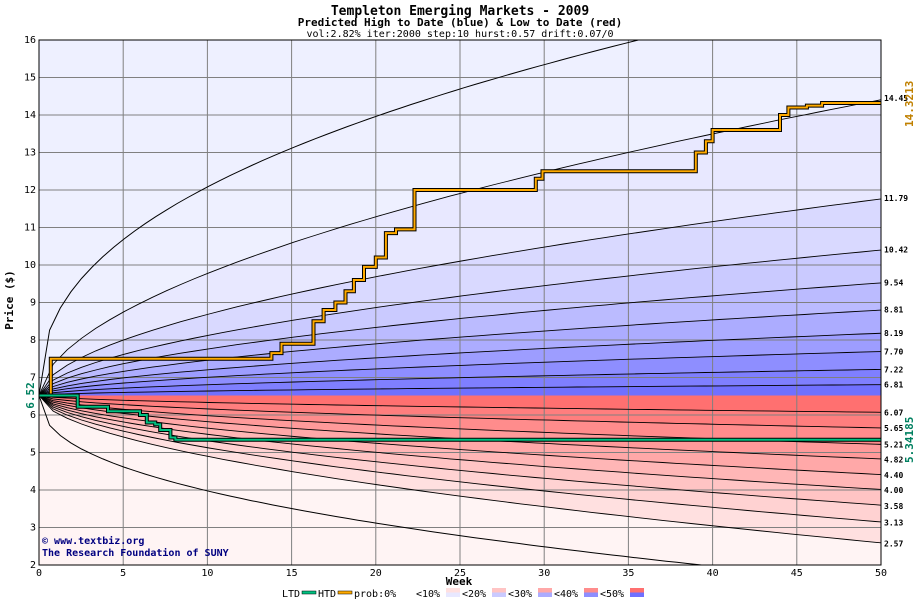  What do you see at coordinates (893, 544) in the screenshot?
I see `low-band-label: 2.57` at bounding box center [893, 544].